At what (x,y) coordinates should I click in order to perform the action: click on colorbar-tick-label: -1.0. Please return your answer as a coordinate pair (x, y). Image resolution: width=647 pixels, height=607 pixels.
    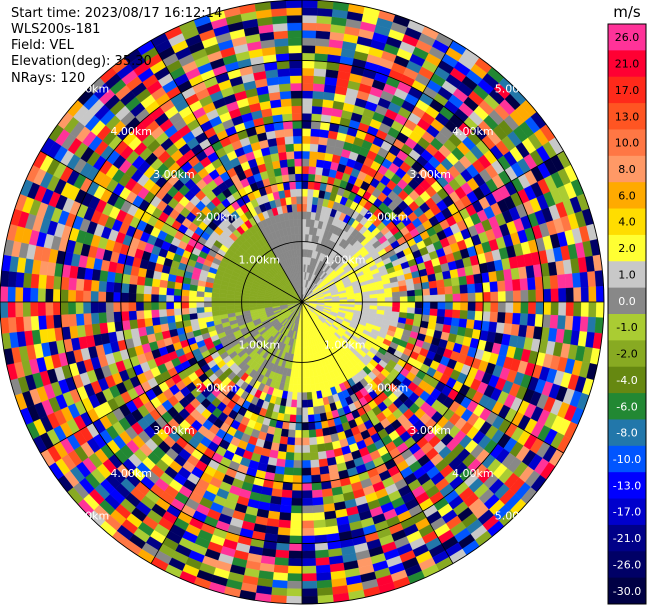
    Looking at the image, I should click on (626, 327).